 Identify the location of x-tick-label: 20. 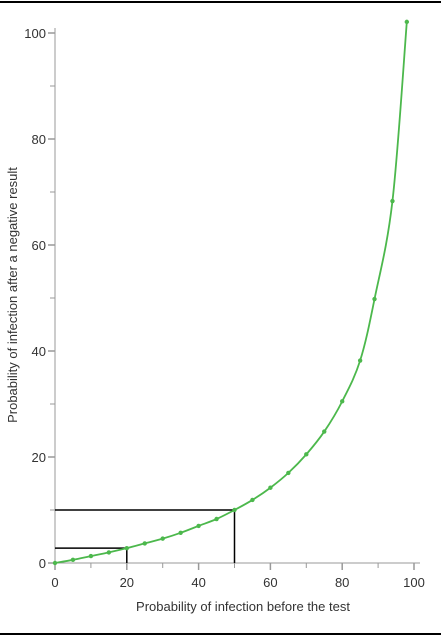
(127, 582).